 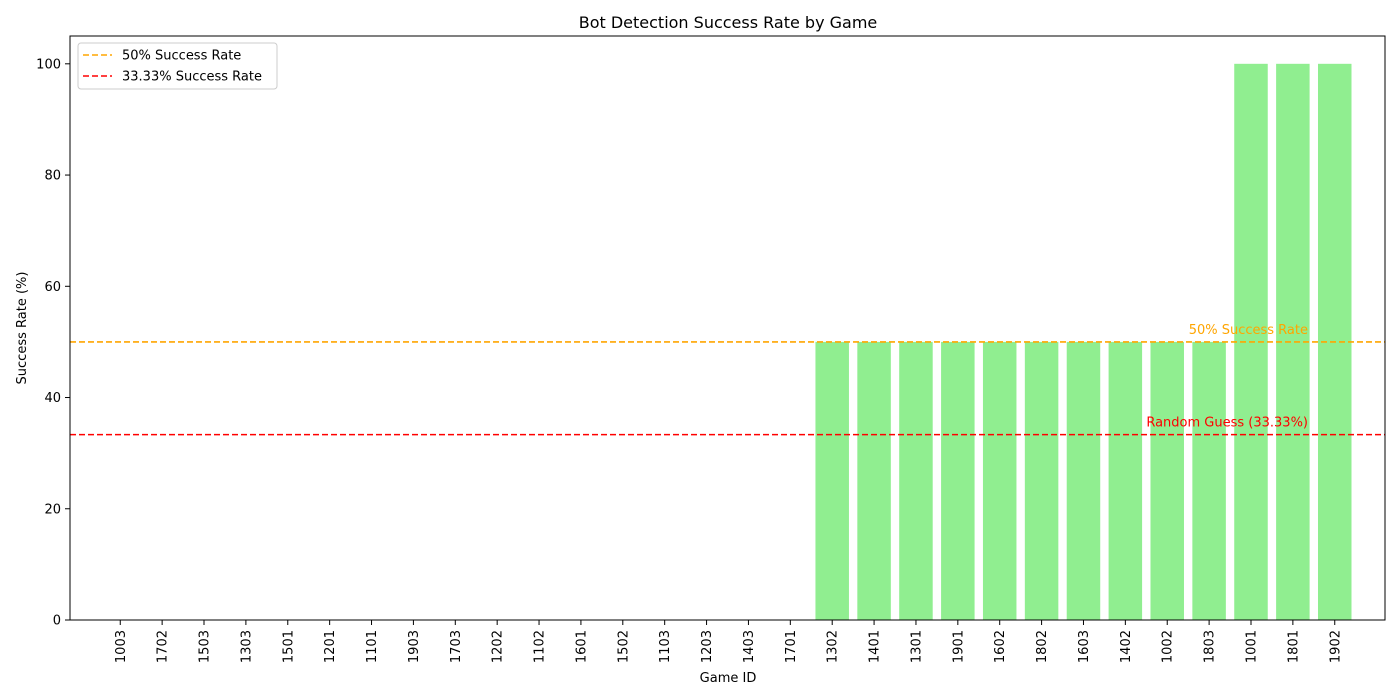 What do you see at coordinates (707, 646) in the screenshot?
I see `x-tick-label: 1203` at bounding box center [707, 646].